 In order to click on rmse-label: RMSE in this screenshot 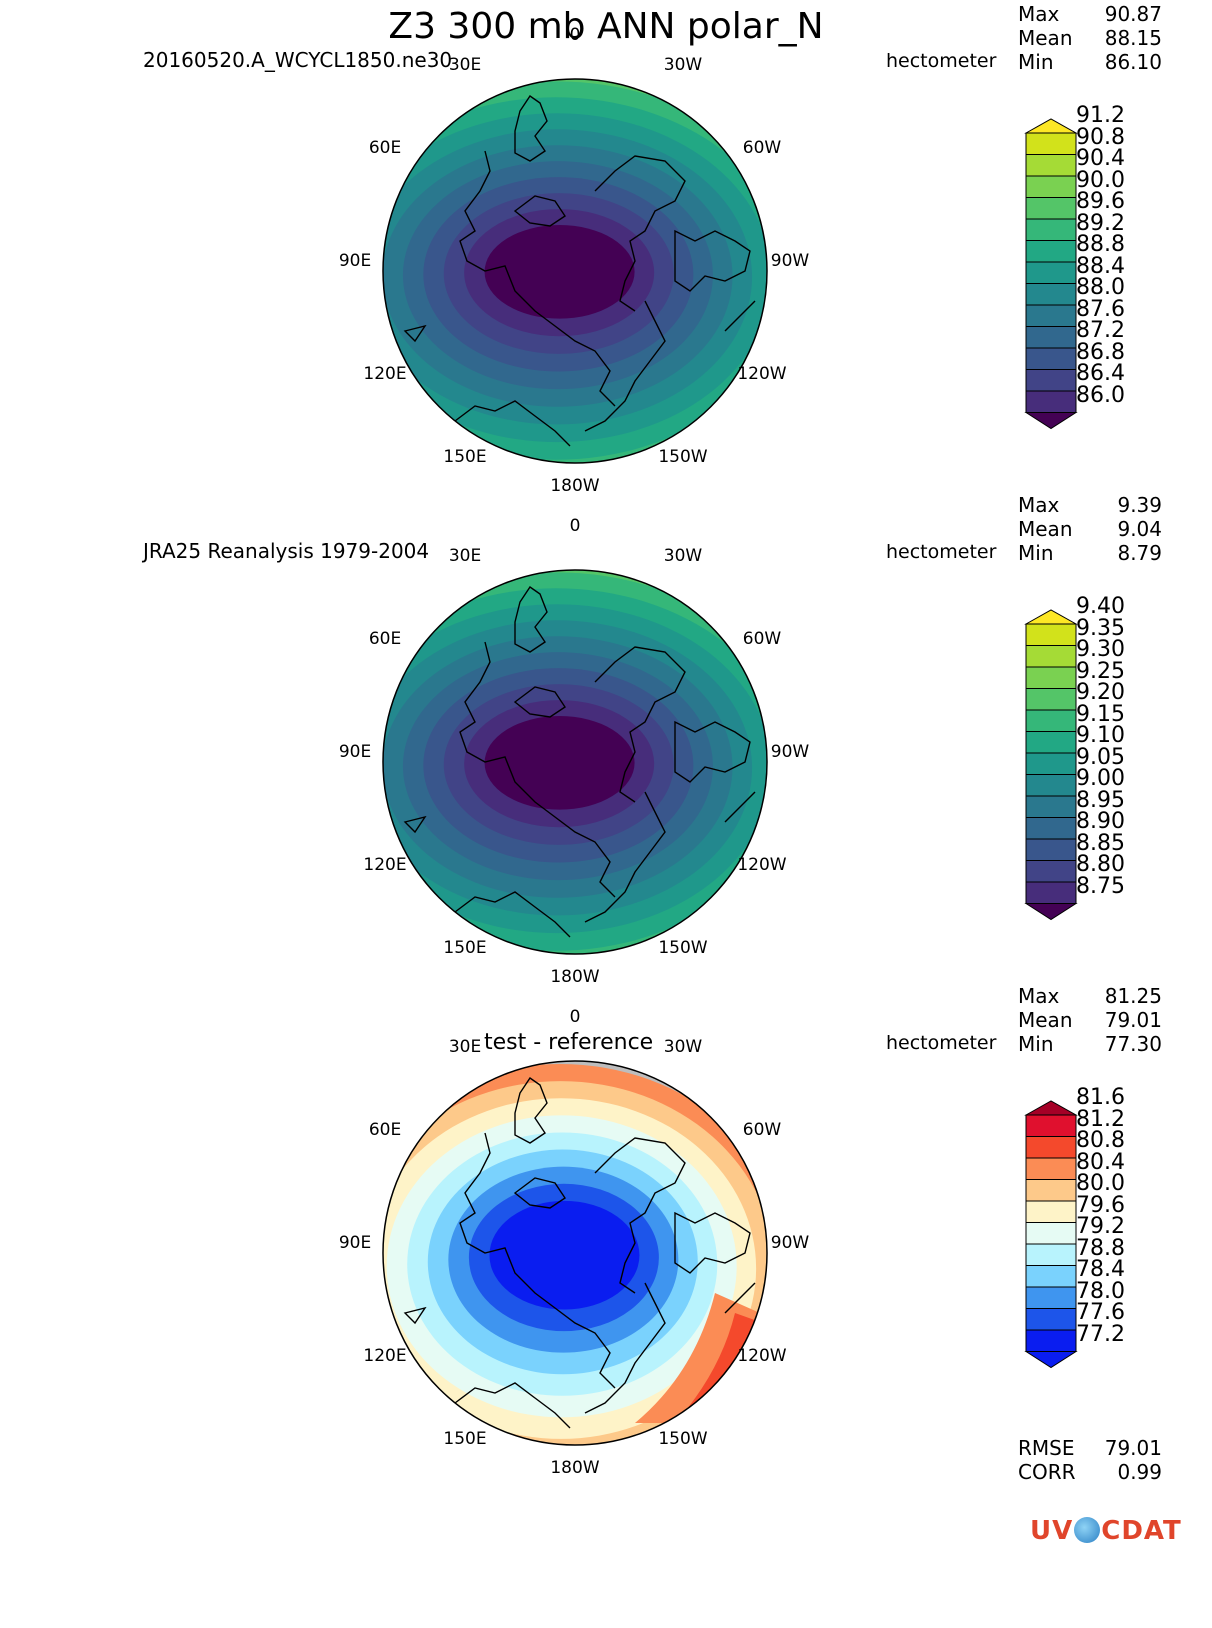, I will do `click(1046, 1448)`.